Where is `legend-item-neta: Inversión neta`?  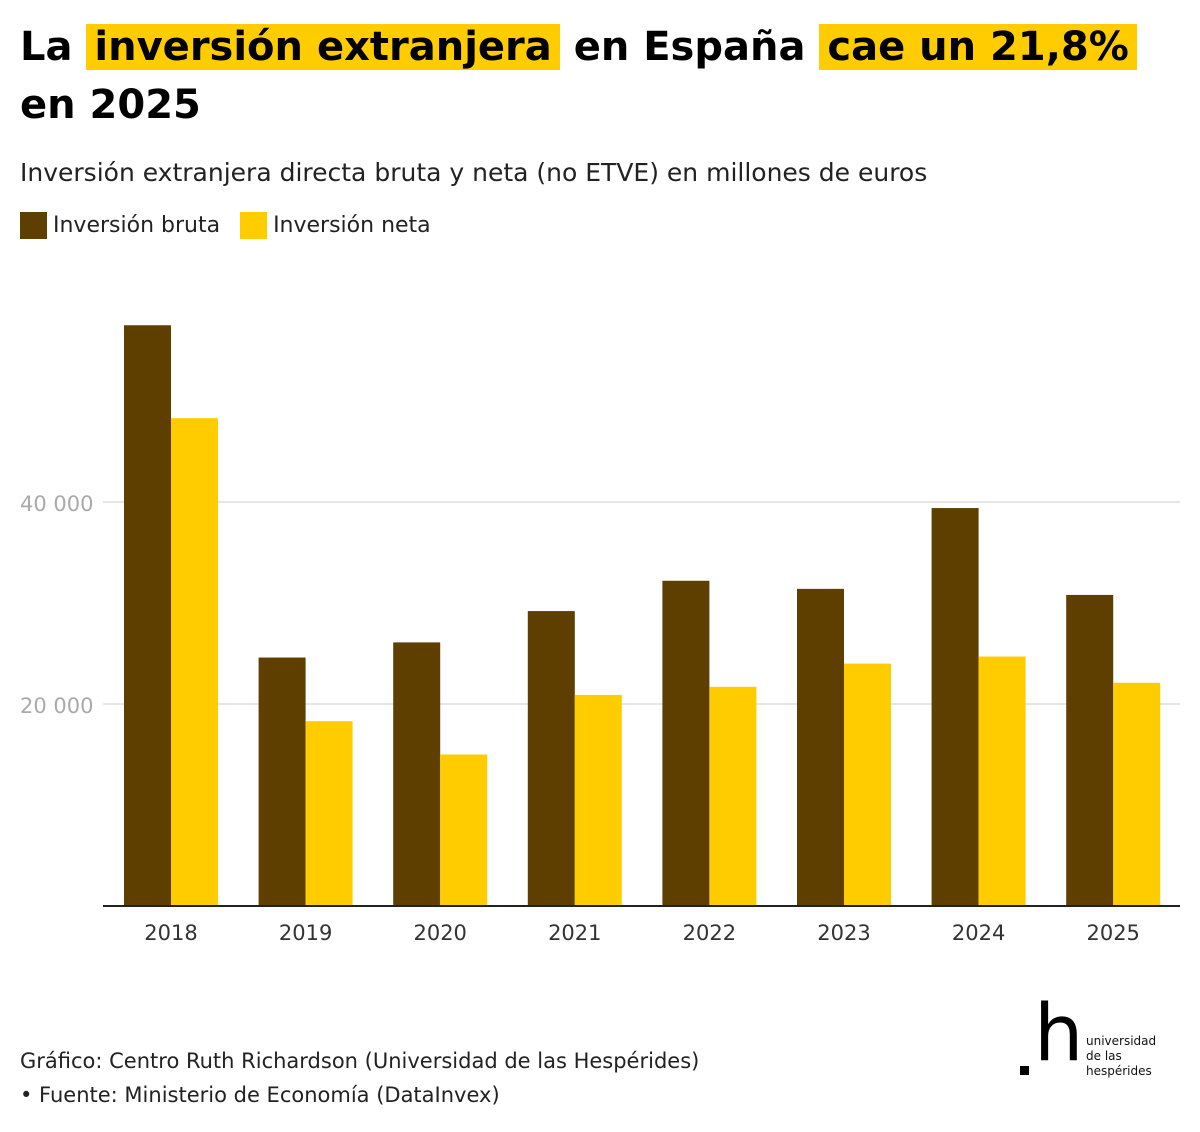
legend-item-neta: Inversión neta is located at coordinates (335, 225).